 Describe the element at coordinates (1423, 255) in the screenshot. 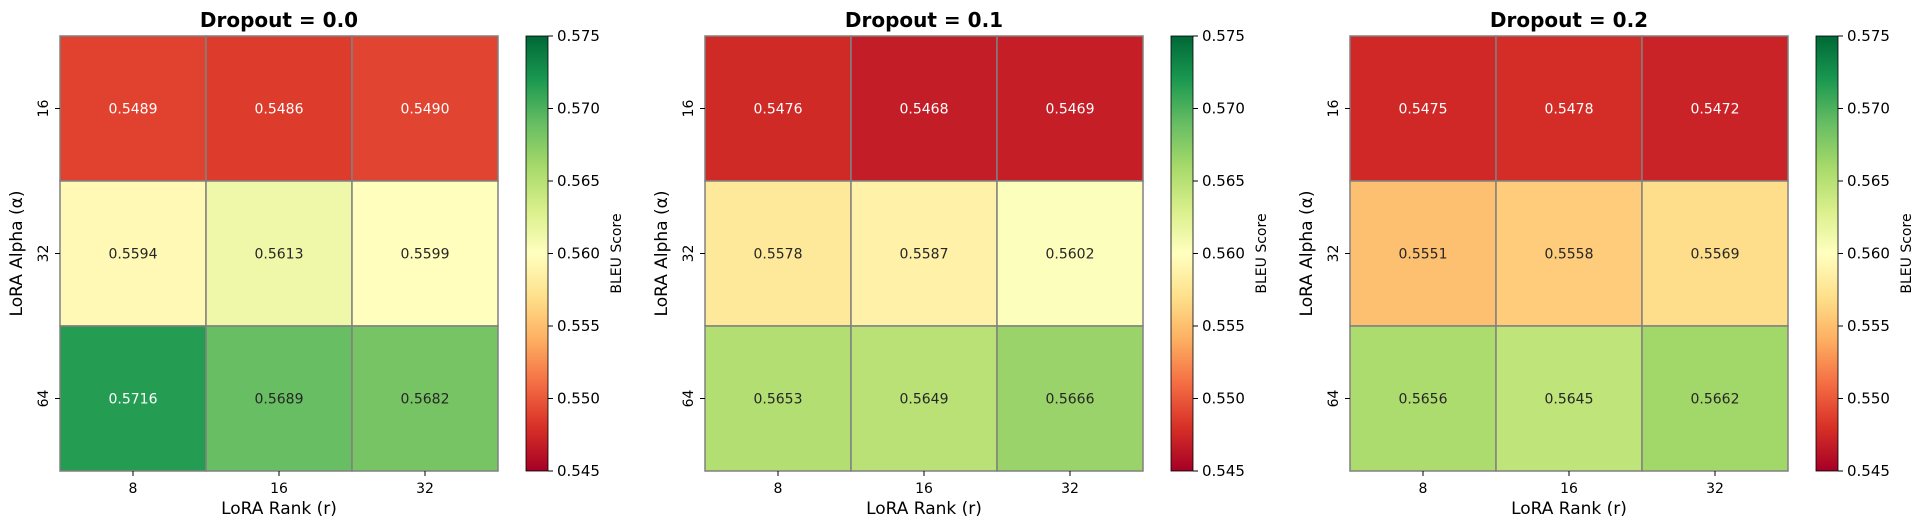

I see `cell-value-label: 0.5551` at that location.